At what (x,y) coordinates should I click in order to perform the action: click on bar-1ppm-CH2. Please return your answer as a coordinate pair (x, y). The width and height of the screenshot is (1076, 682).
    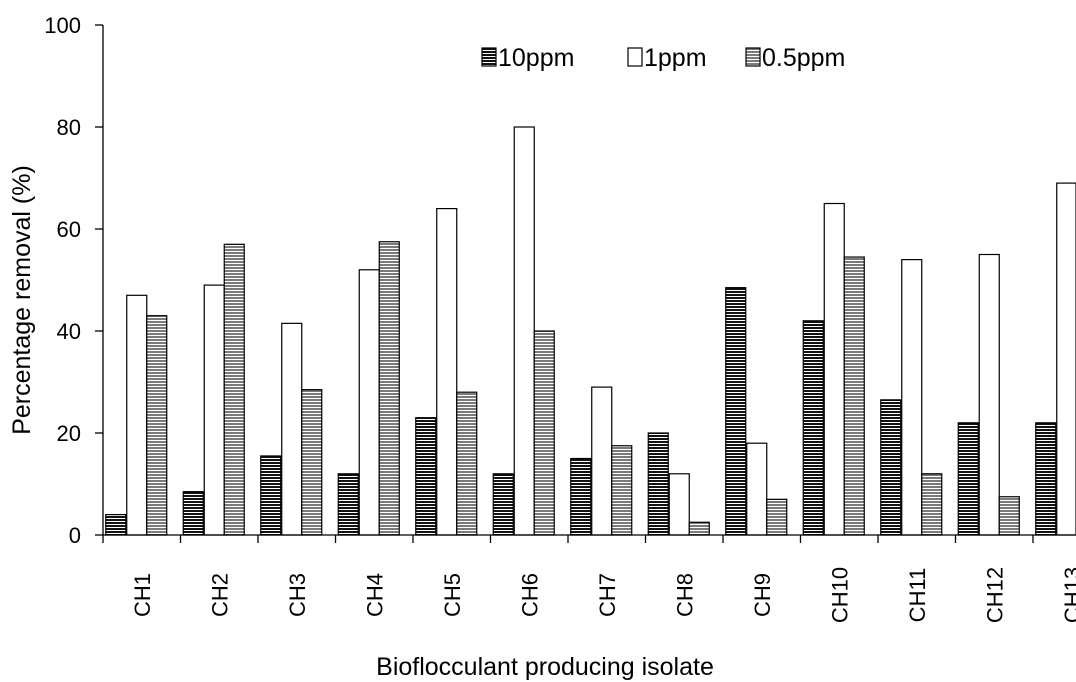
    Looking at the image, I should click on (214, 410).